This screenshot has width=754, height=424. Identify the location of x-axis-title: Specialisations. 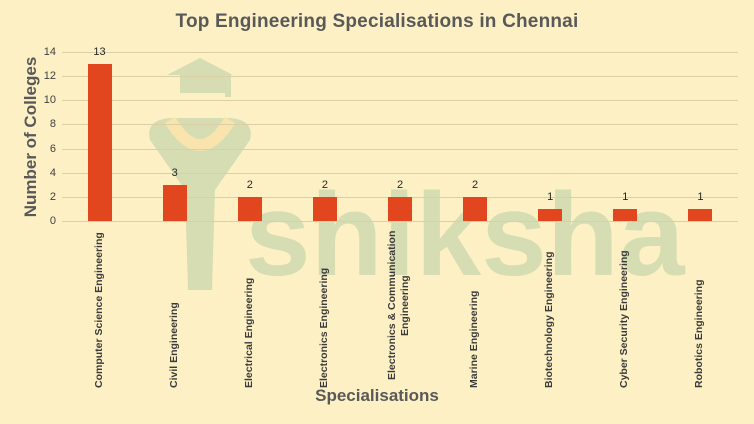
(377, 395).